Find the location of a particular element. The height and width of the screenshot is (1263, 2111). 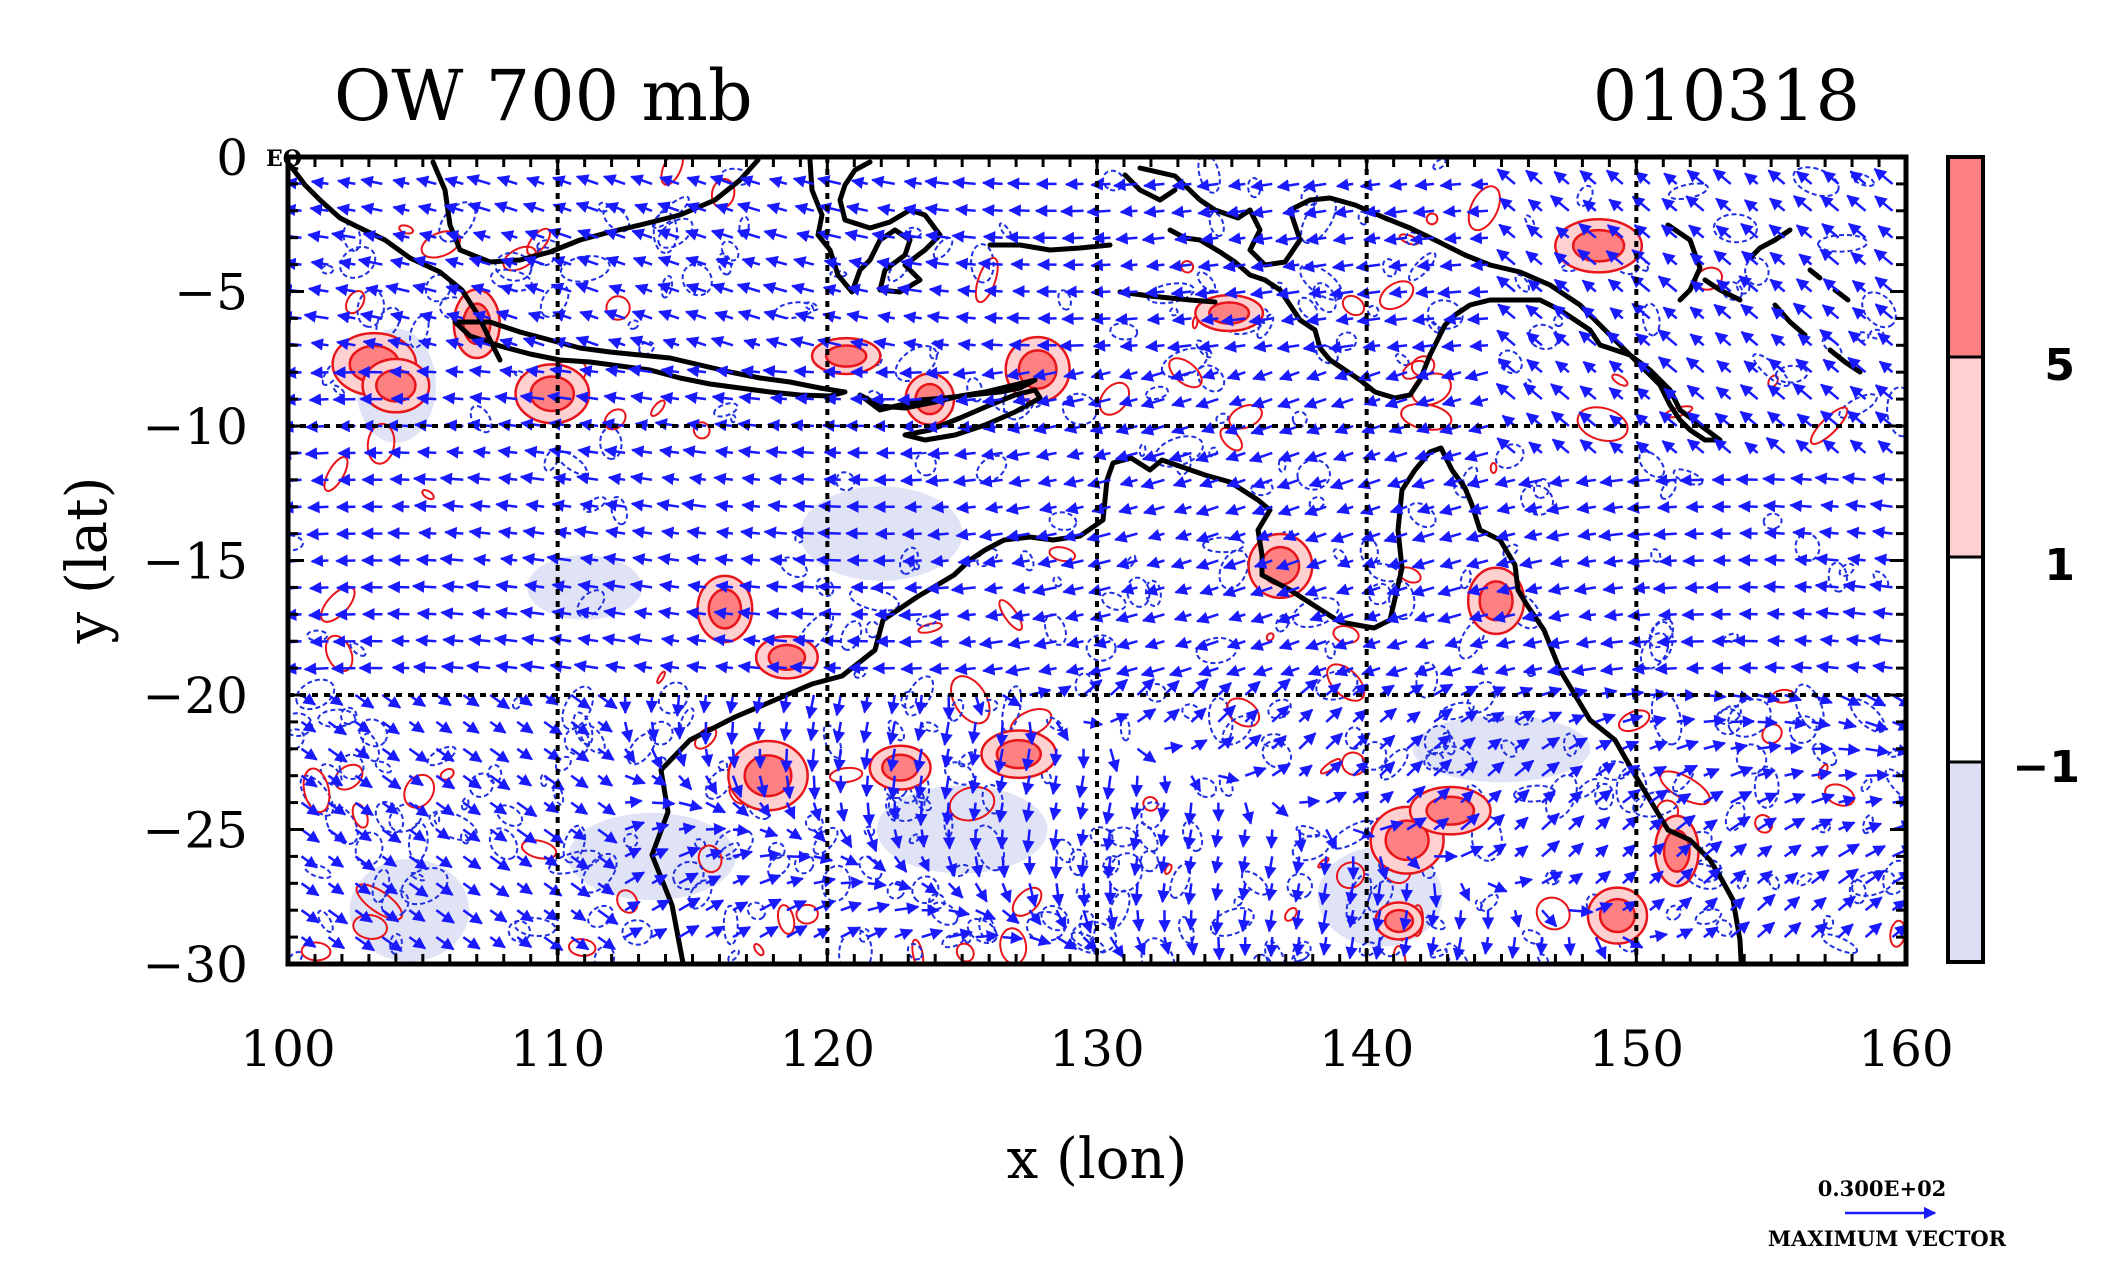

y-tick-label: −15 is located at coordinates (195, 562).